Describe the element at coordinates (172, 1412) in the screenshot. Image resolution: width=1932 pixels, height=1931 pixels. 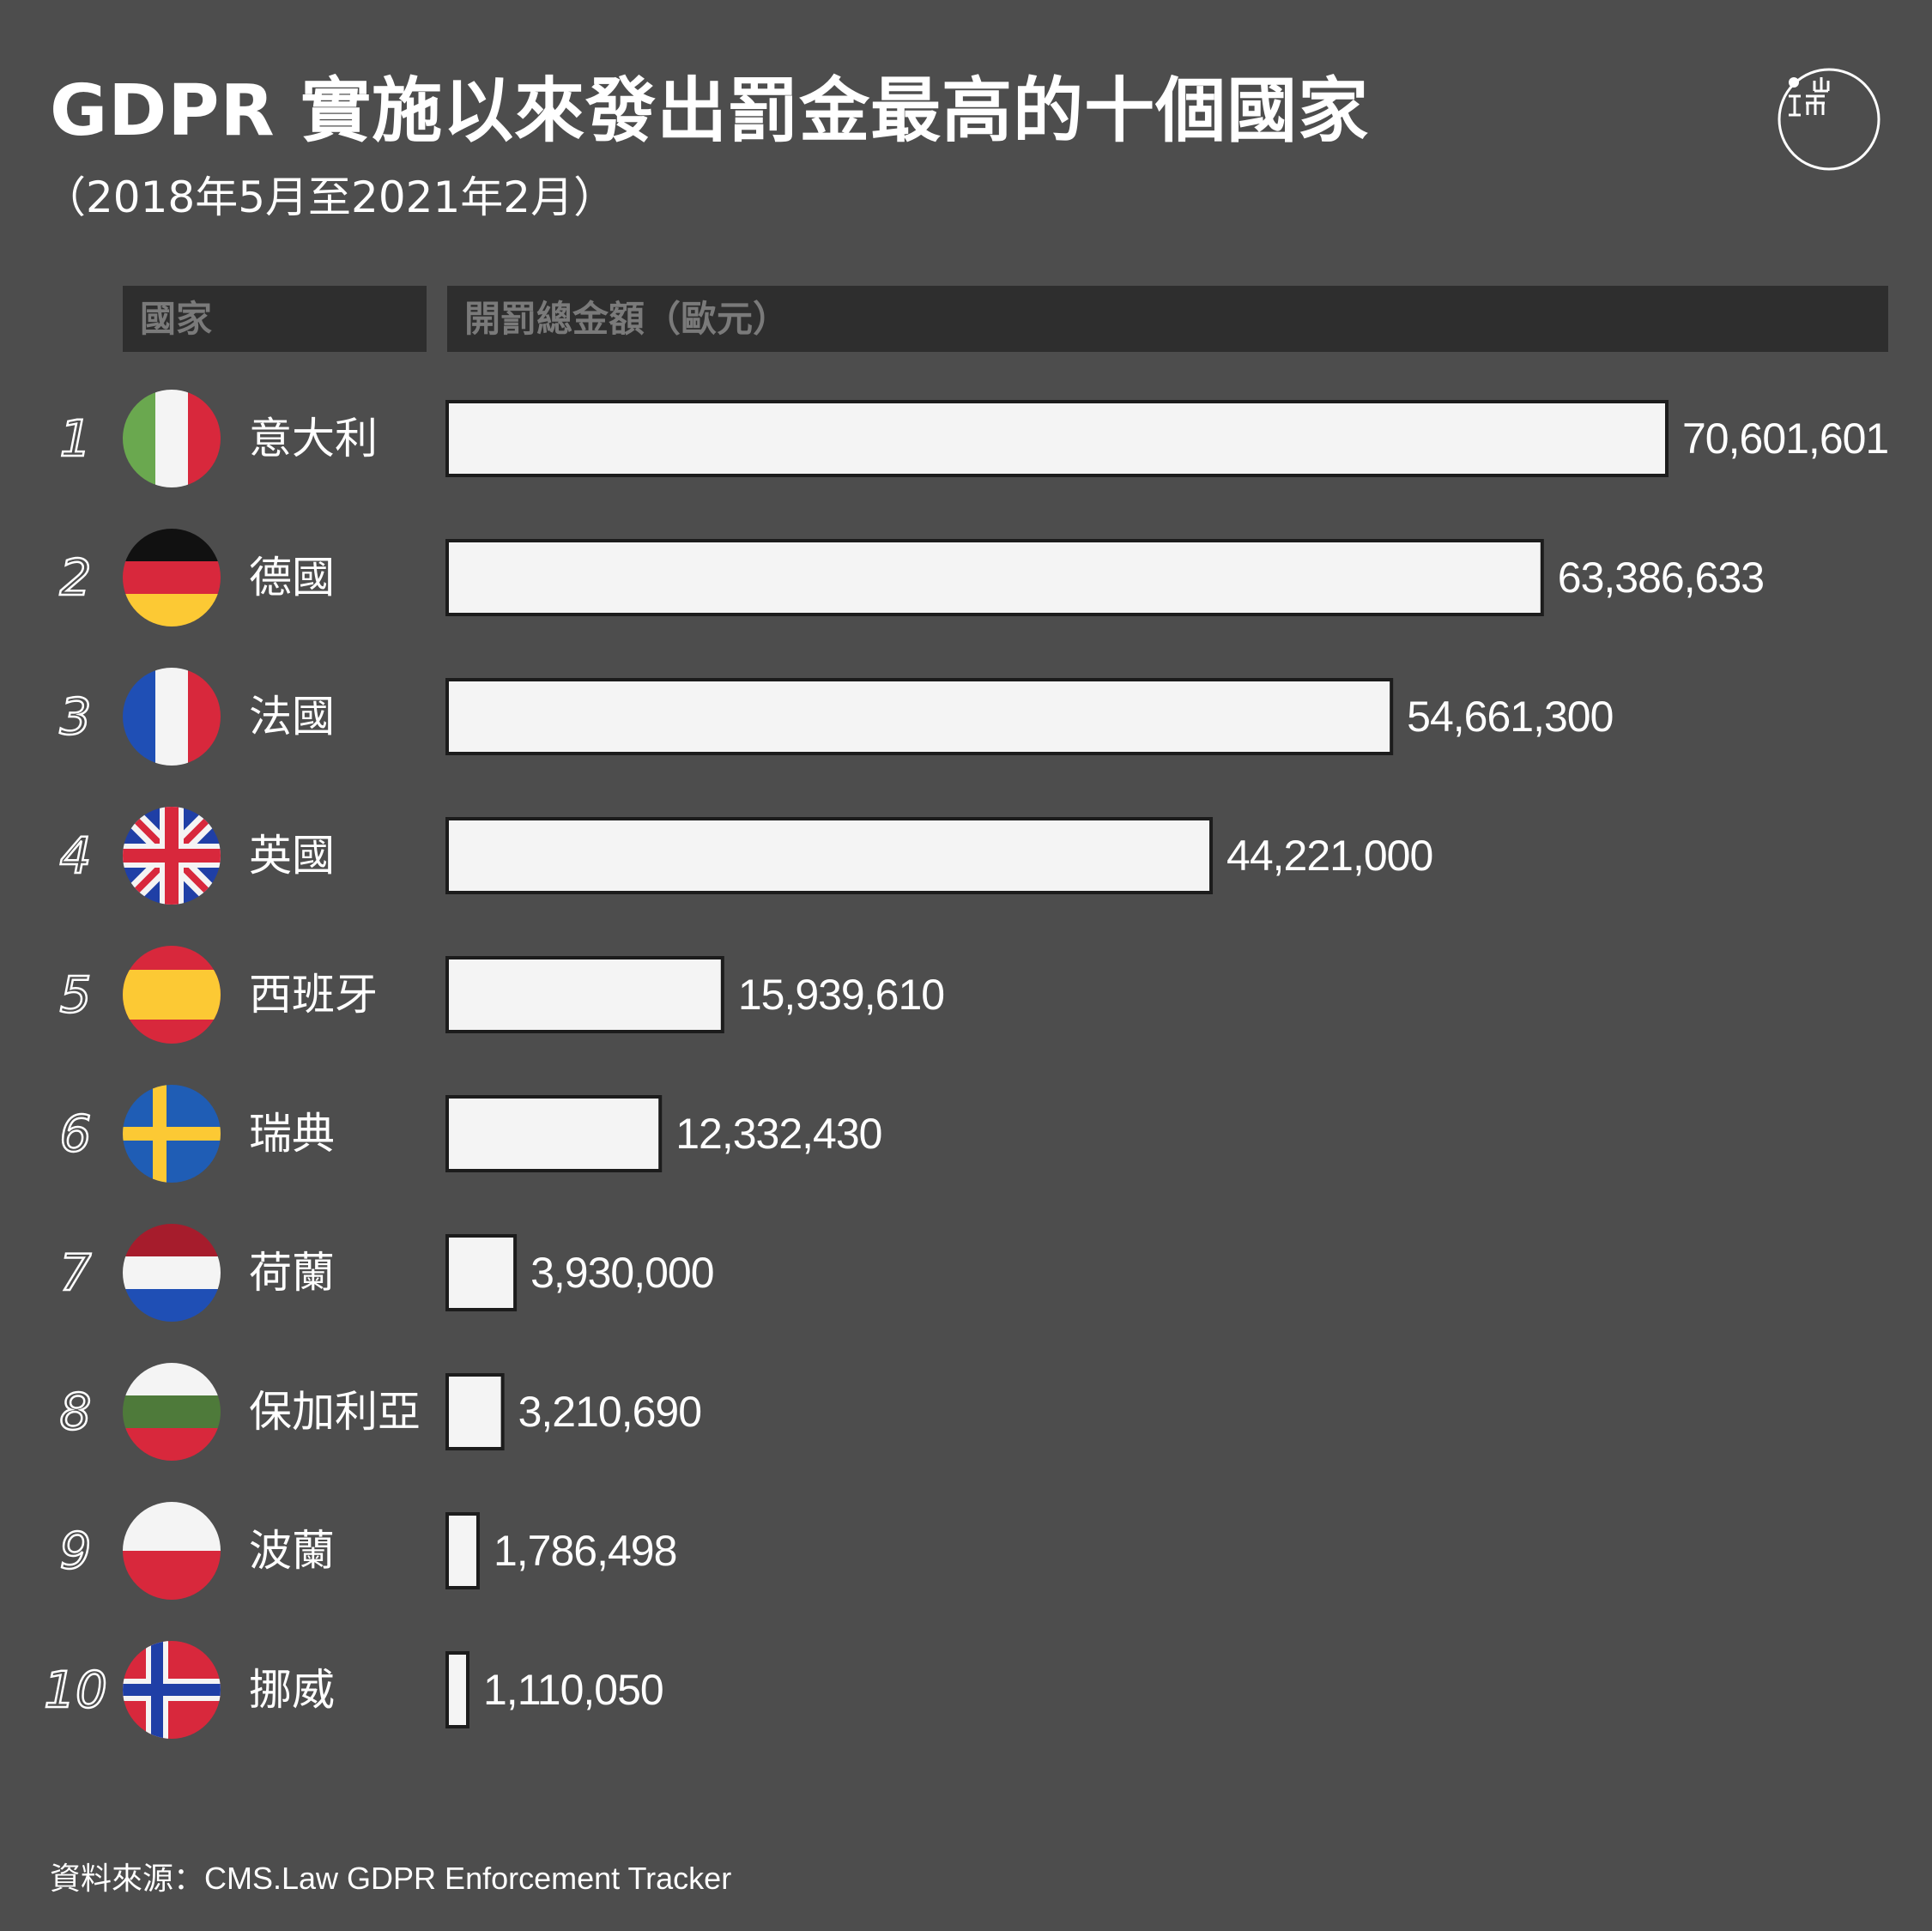
I see `bulgaria-flag-icon` at that location.